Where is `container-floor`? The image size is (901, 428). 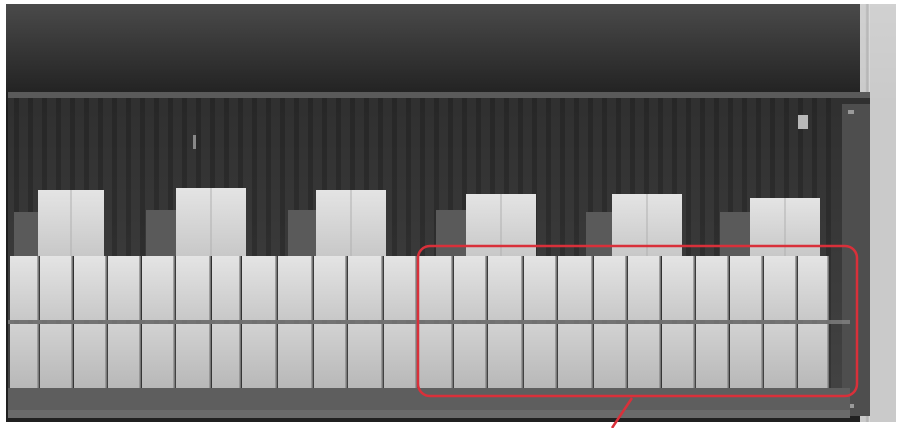
container-floor is located at coordinates (429, 399).